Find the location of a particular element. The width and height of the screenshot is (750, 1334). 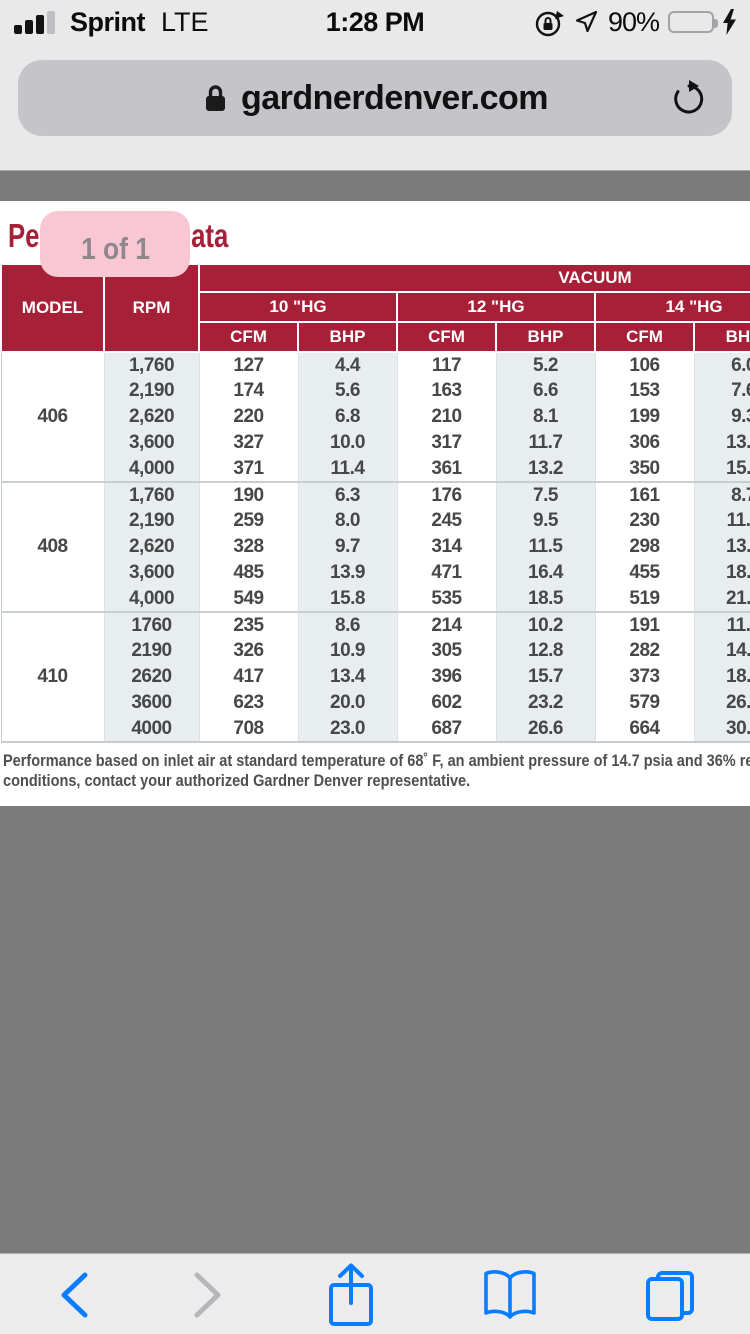

bhp-cell: 11.7 is located at coordinates (546, 443).